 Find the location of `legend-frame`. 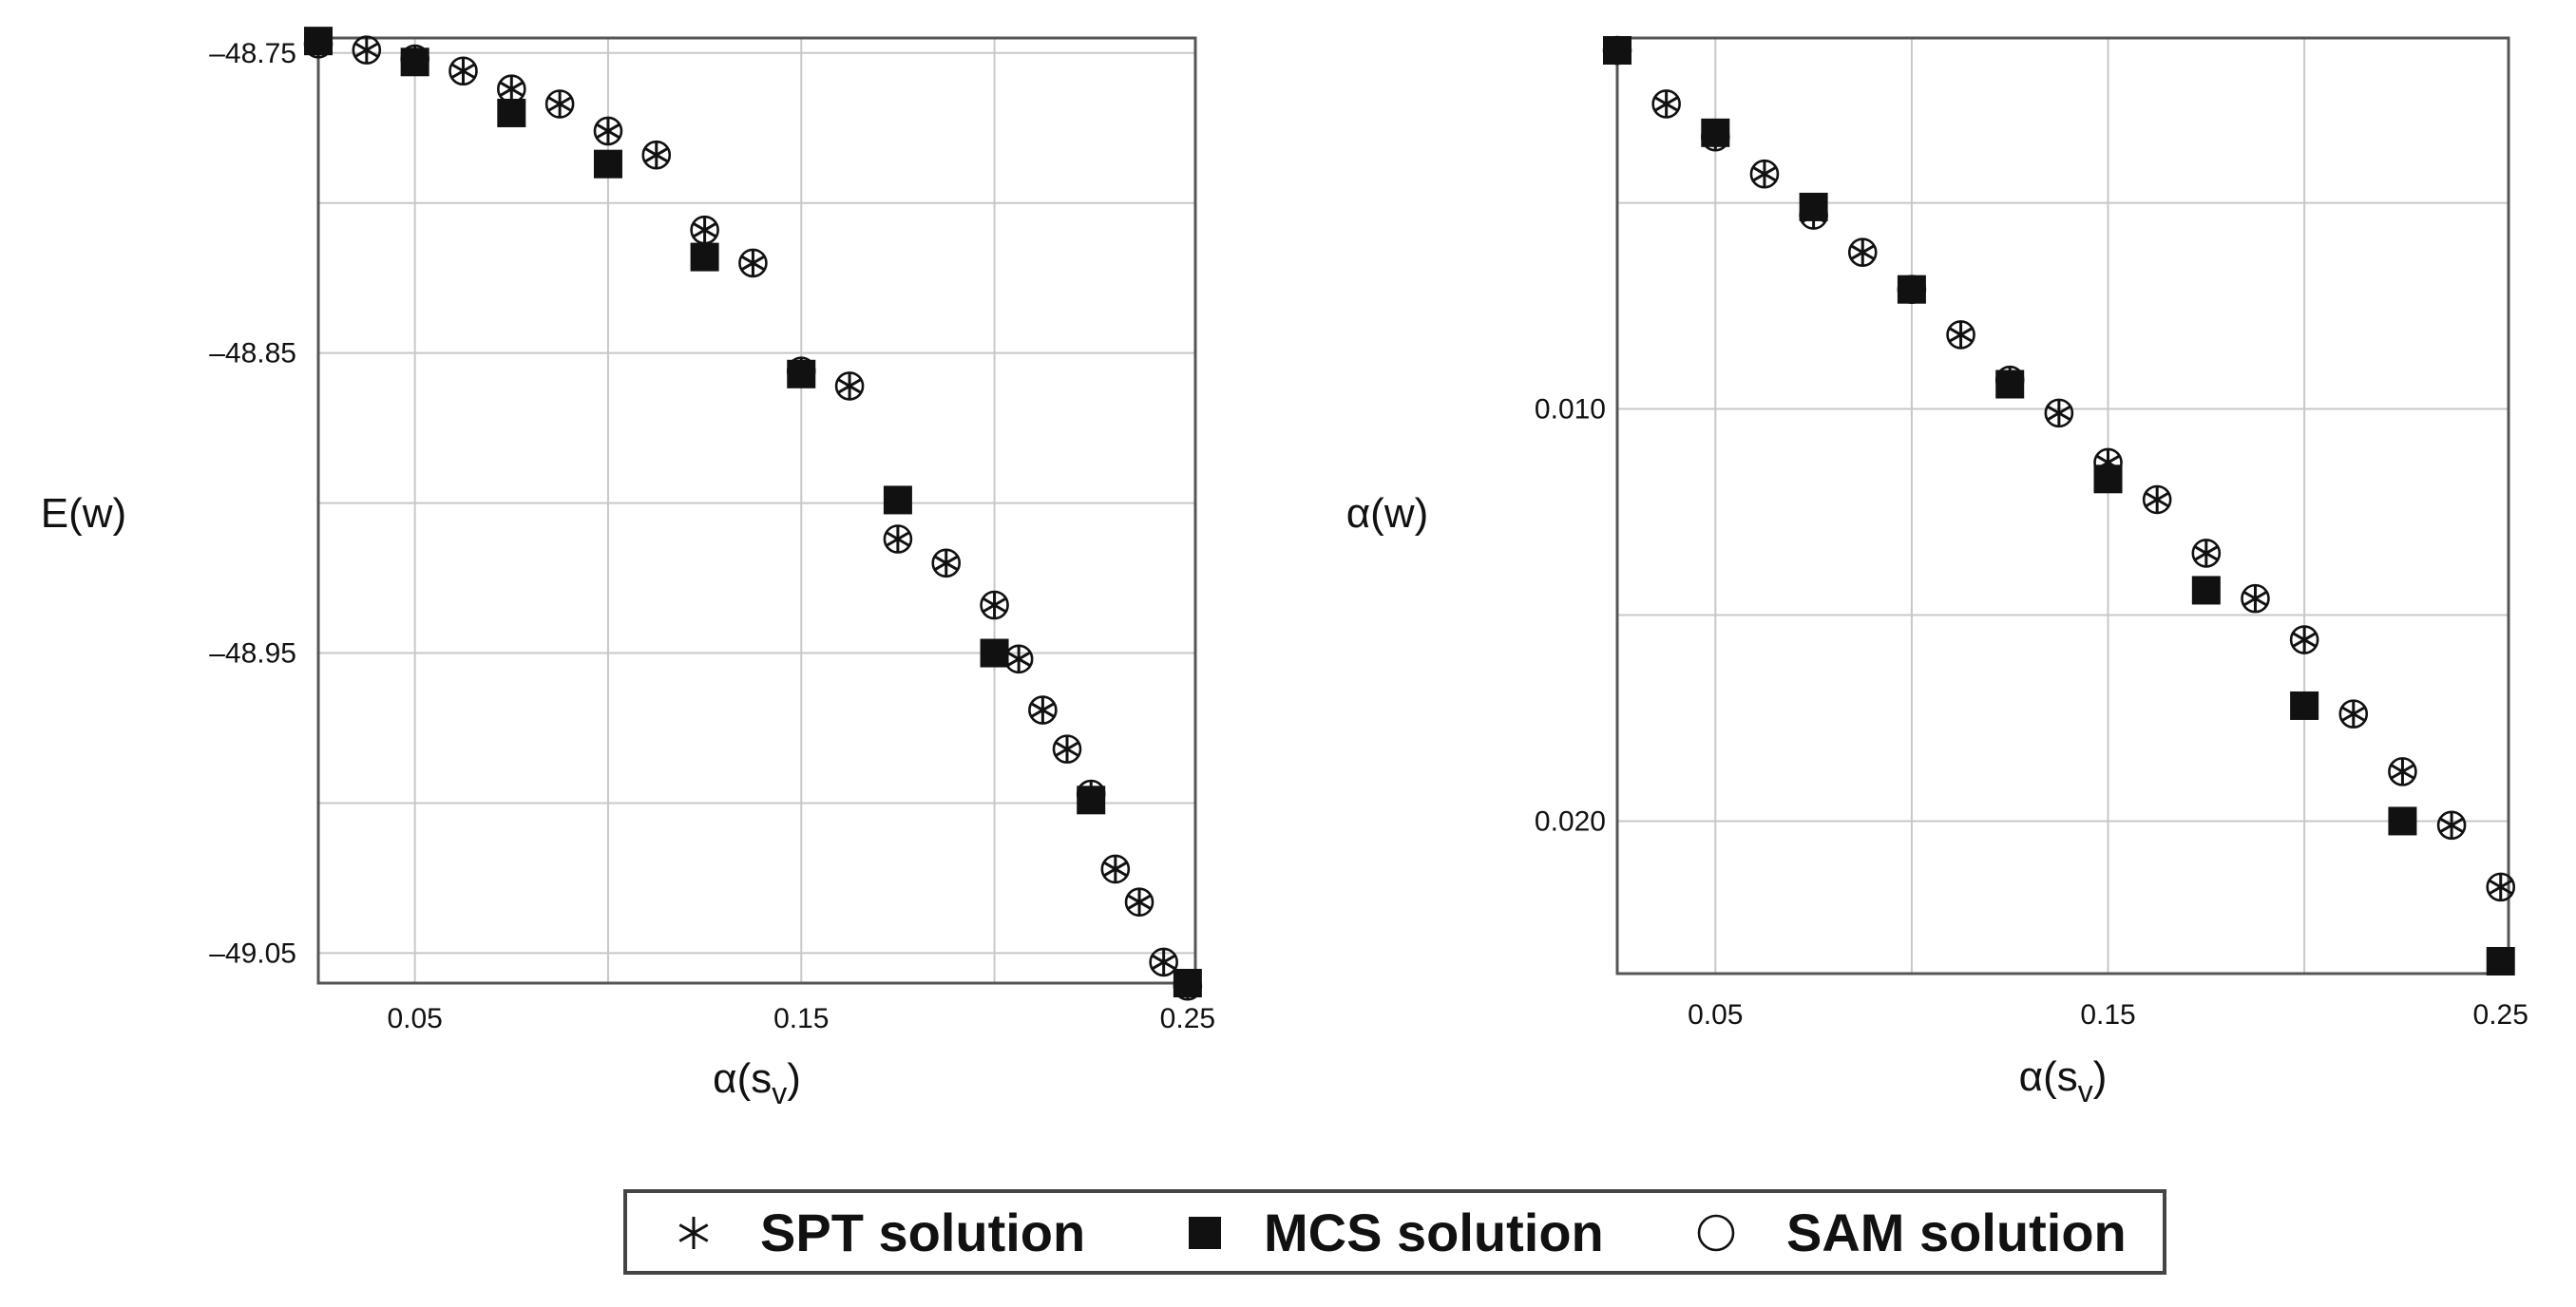

legend-frame is located at coordinates (1394, 1232).